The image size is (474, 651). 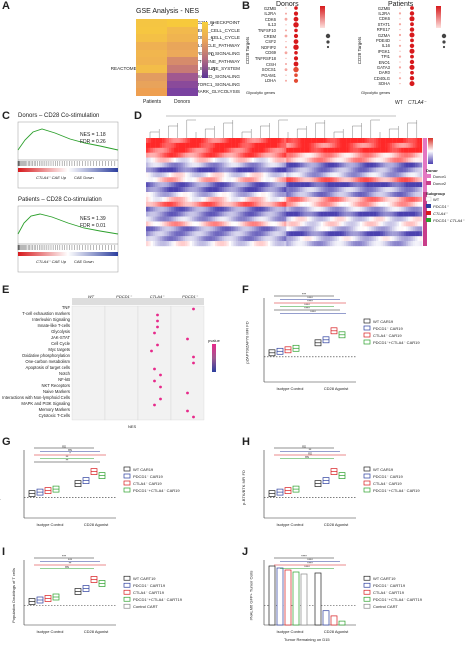 I want to click on panel-e-facet-header, so click(x=154, y=301).